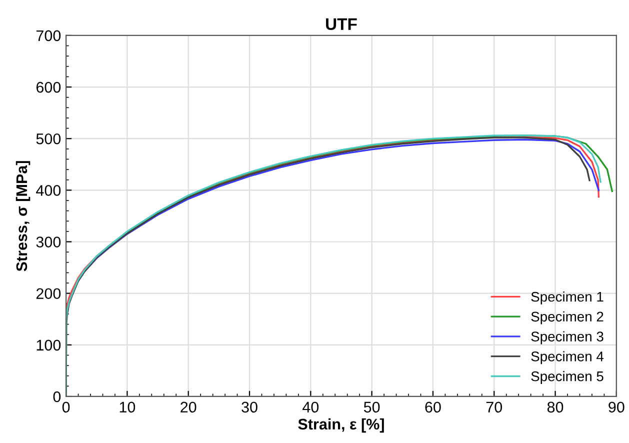 The height and width of the screenshot is (443, 629). Describe the element at coordinates (48, 190) in the screenshot. I see `y-tick-label: 400` at that location.